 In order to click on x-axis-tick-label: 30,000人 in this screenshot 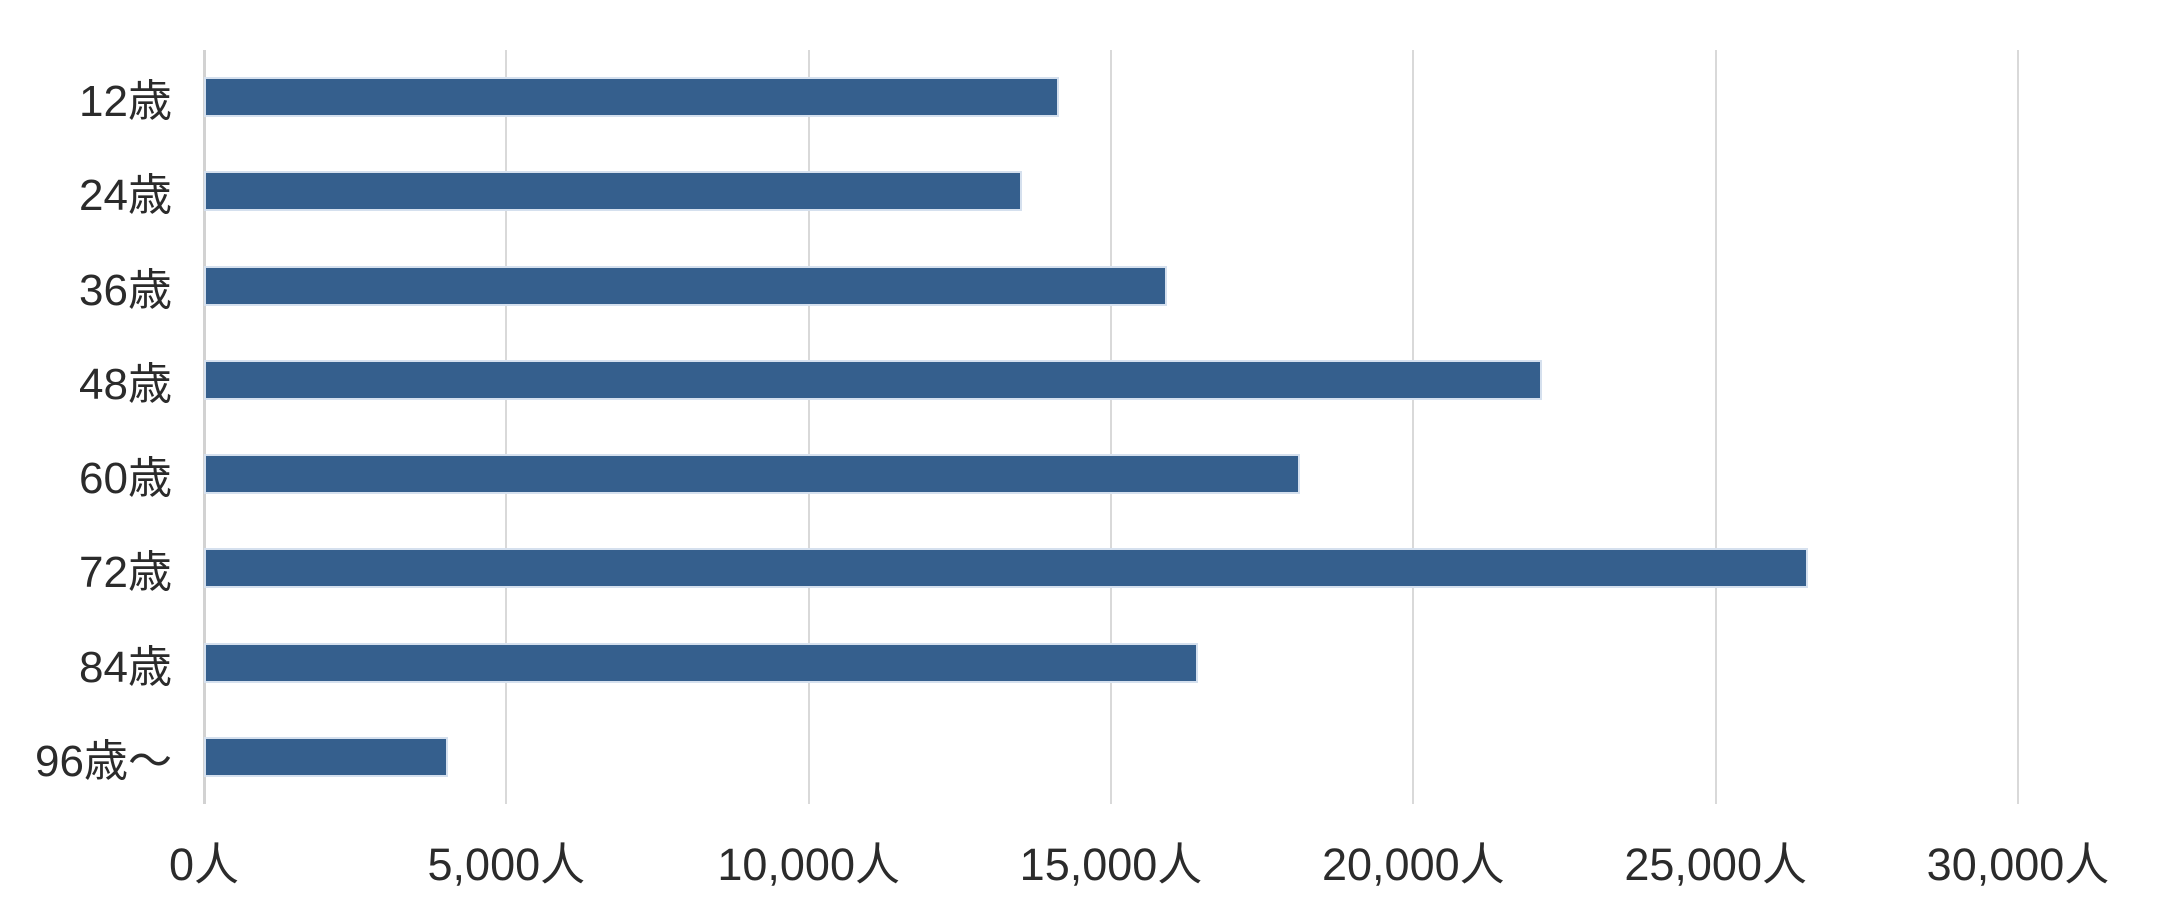, I will do `click(2018, 864)`.